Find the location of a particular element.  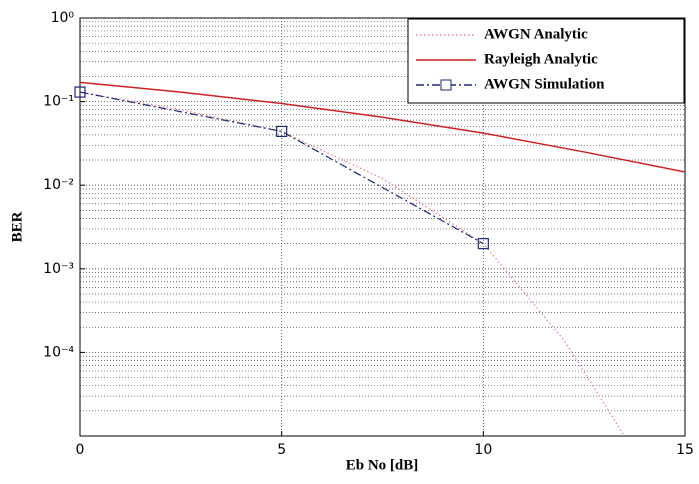

y-tick-label: 10⁰ is located at coordinates (63, 18).